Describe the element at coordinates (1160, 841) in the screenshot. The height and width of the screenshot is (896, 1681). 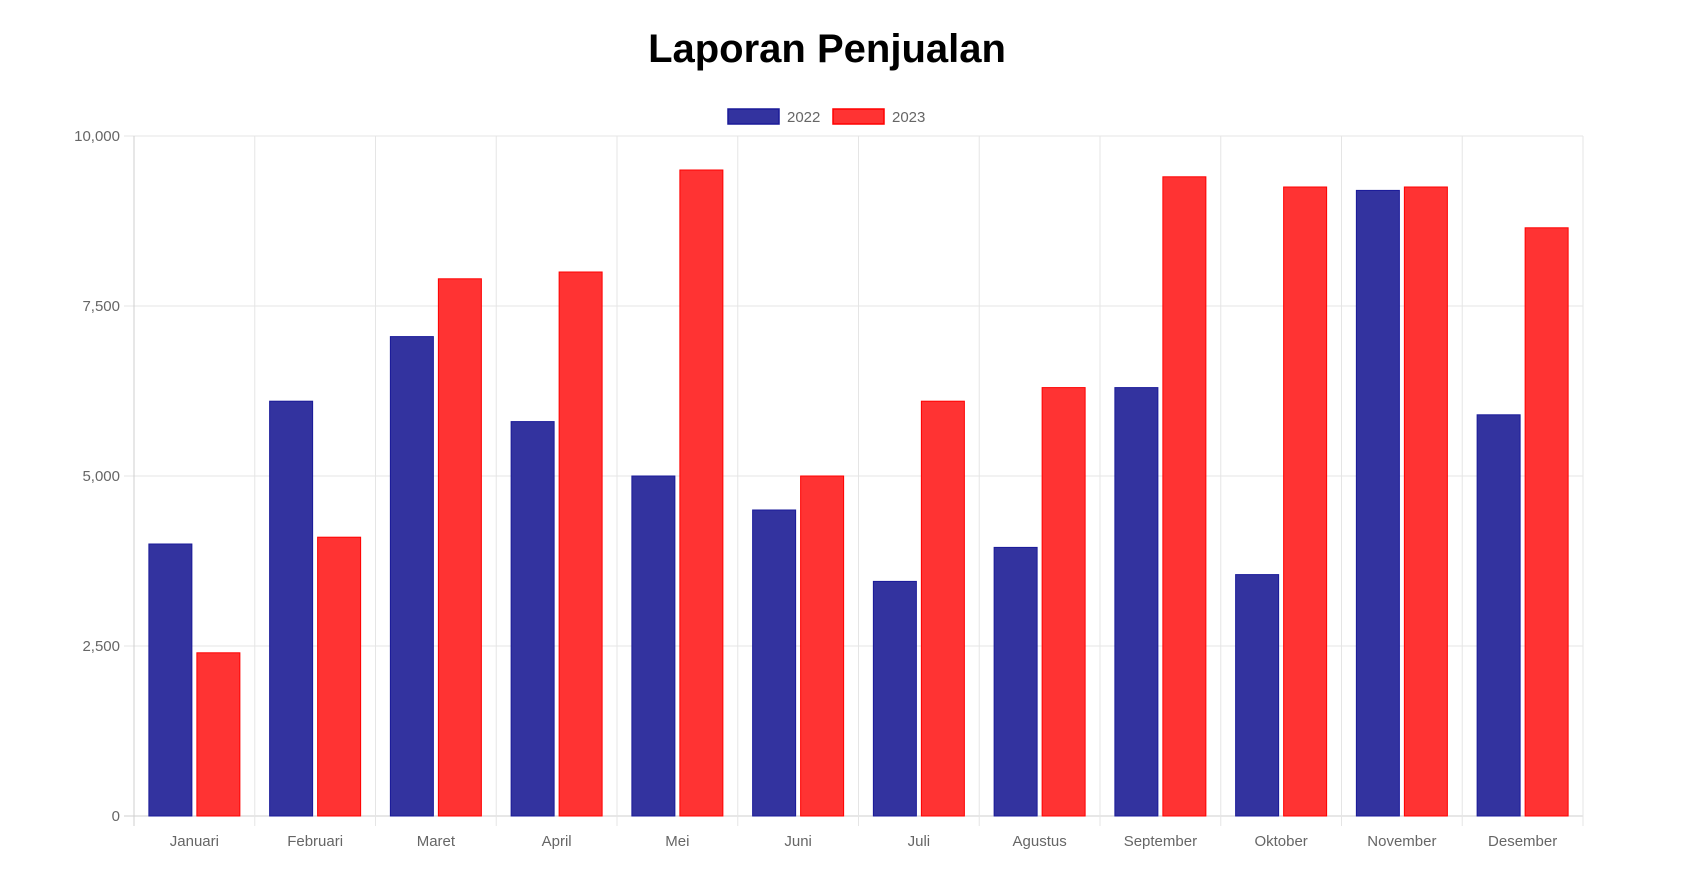
I see `x-tick-label: September` at that location.